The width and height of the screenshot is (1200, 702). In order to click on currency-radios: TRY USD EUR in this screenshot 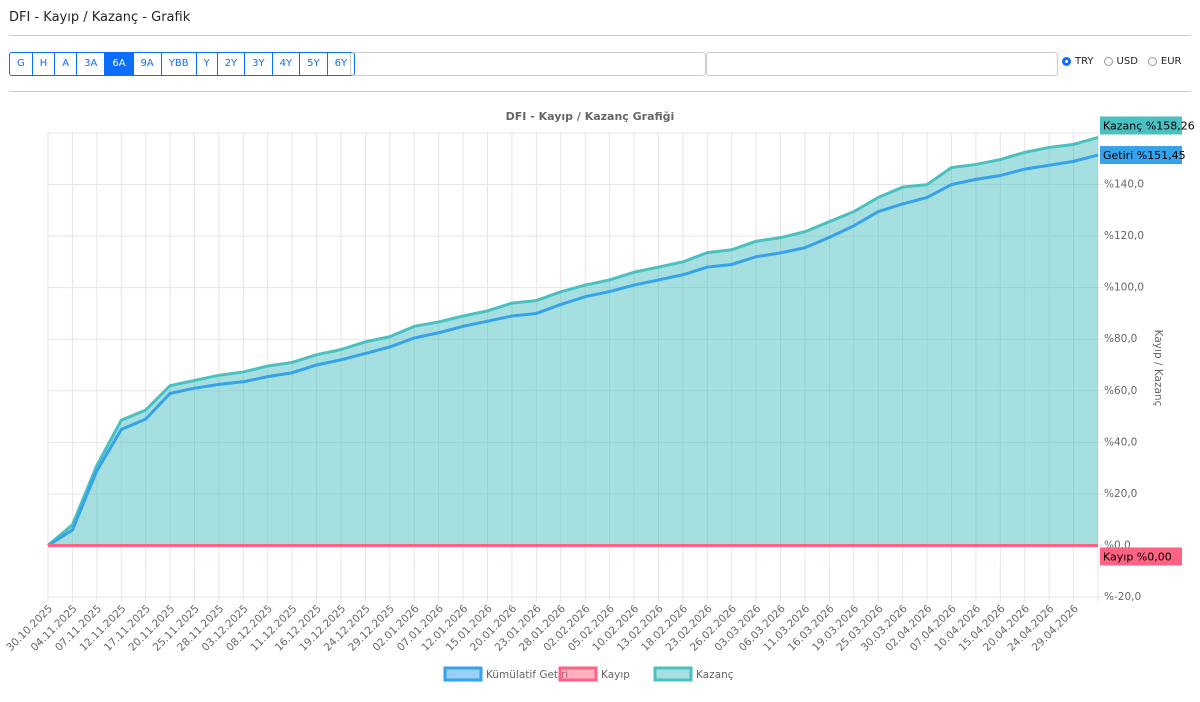, I will do `click(1122, 61)`.